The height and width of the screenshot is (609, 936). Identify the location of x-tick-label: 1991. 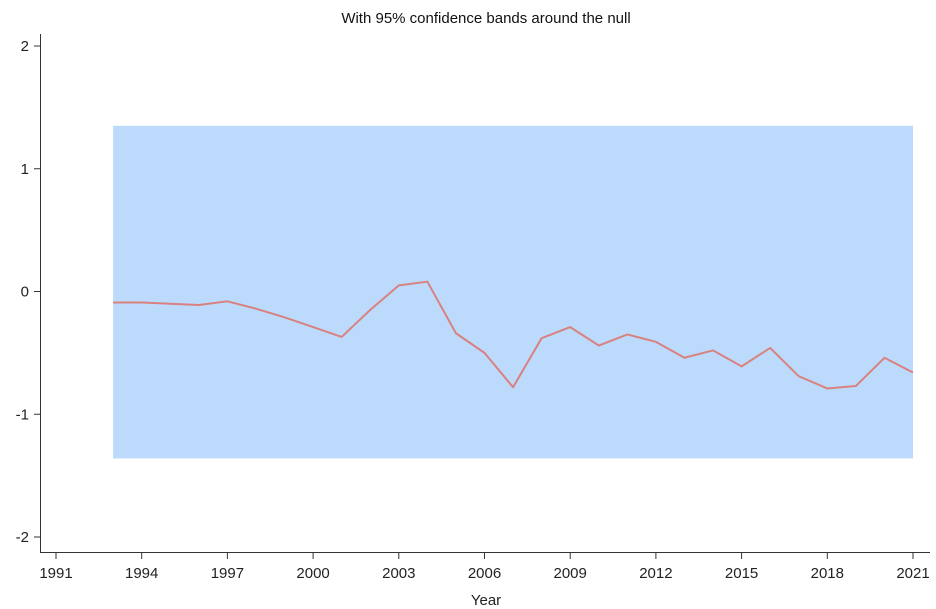
(55, 573).